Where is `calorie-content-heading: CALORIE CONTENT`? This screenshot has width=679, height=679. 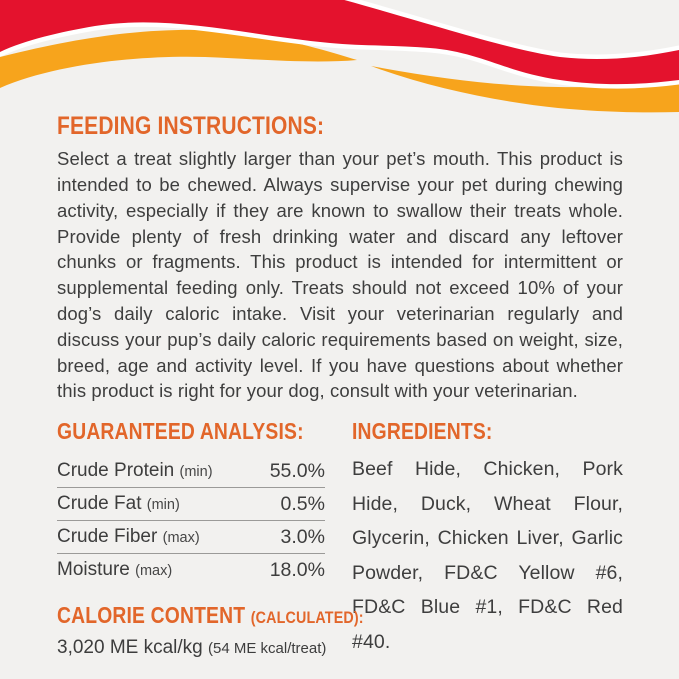
calorie-content-heading: CALORIE CONTENT is located at coordinates (151, 615).